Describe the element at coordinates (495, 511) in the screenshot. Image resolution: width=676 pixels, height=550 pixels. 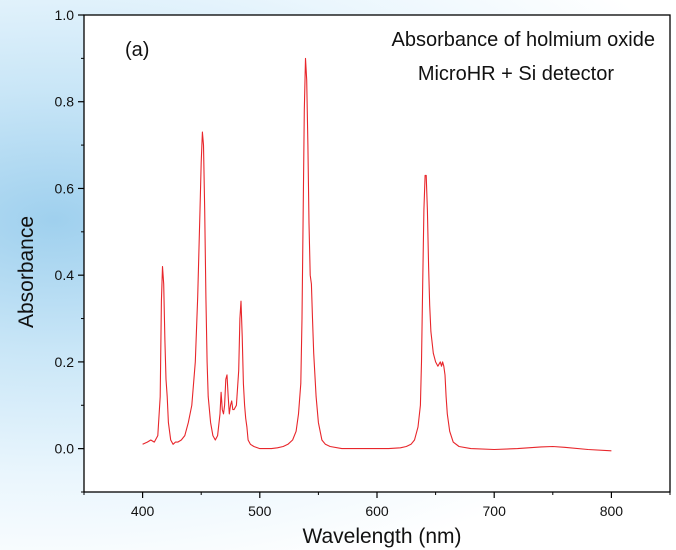
I see `x-tick-label: 700` at that location.